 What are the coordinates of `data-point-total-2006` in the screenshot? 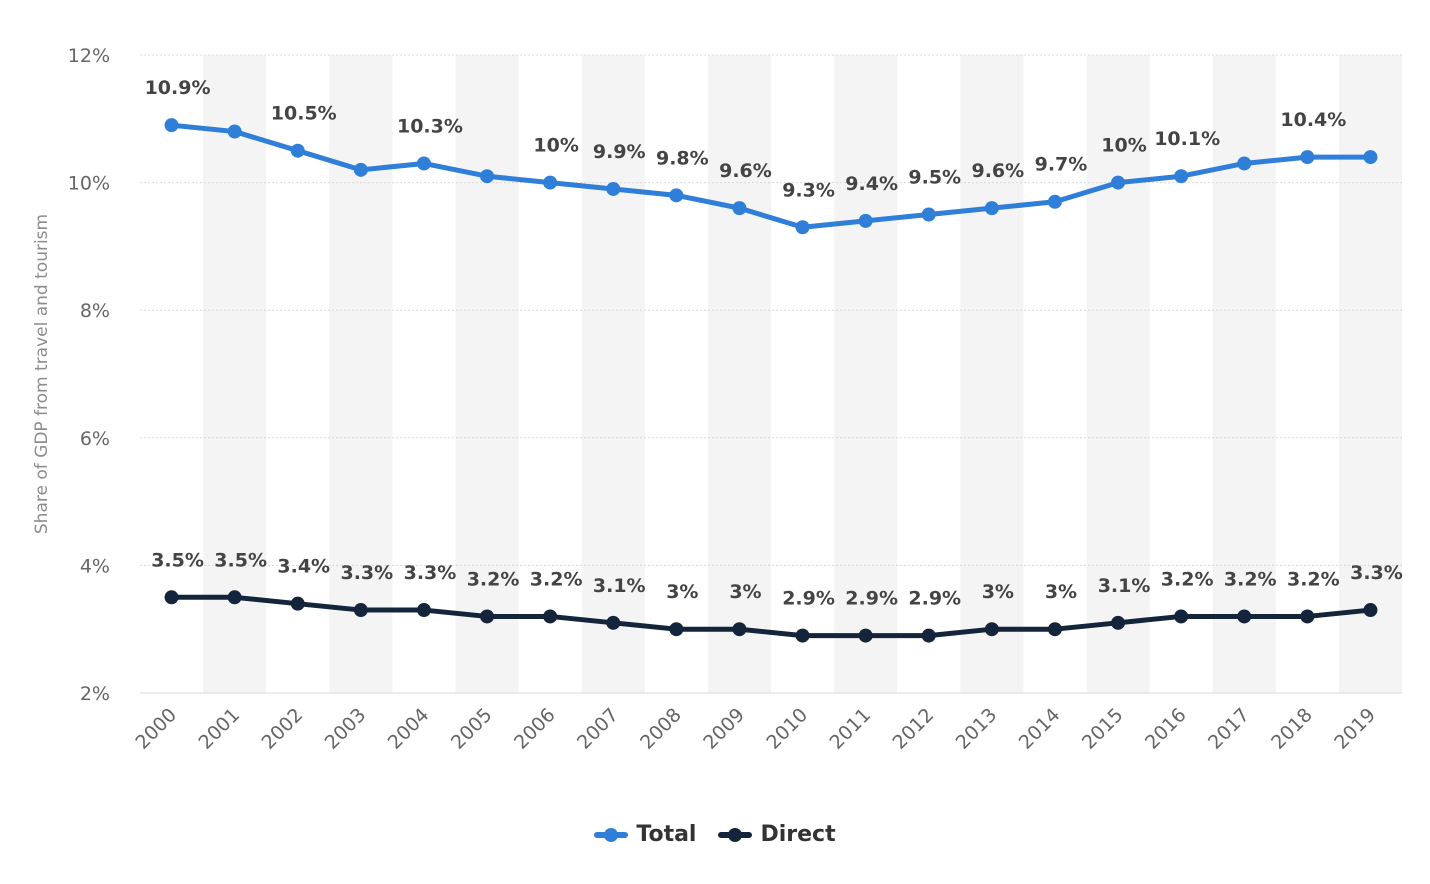 It's located at (550, 182).